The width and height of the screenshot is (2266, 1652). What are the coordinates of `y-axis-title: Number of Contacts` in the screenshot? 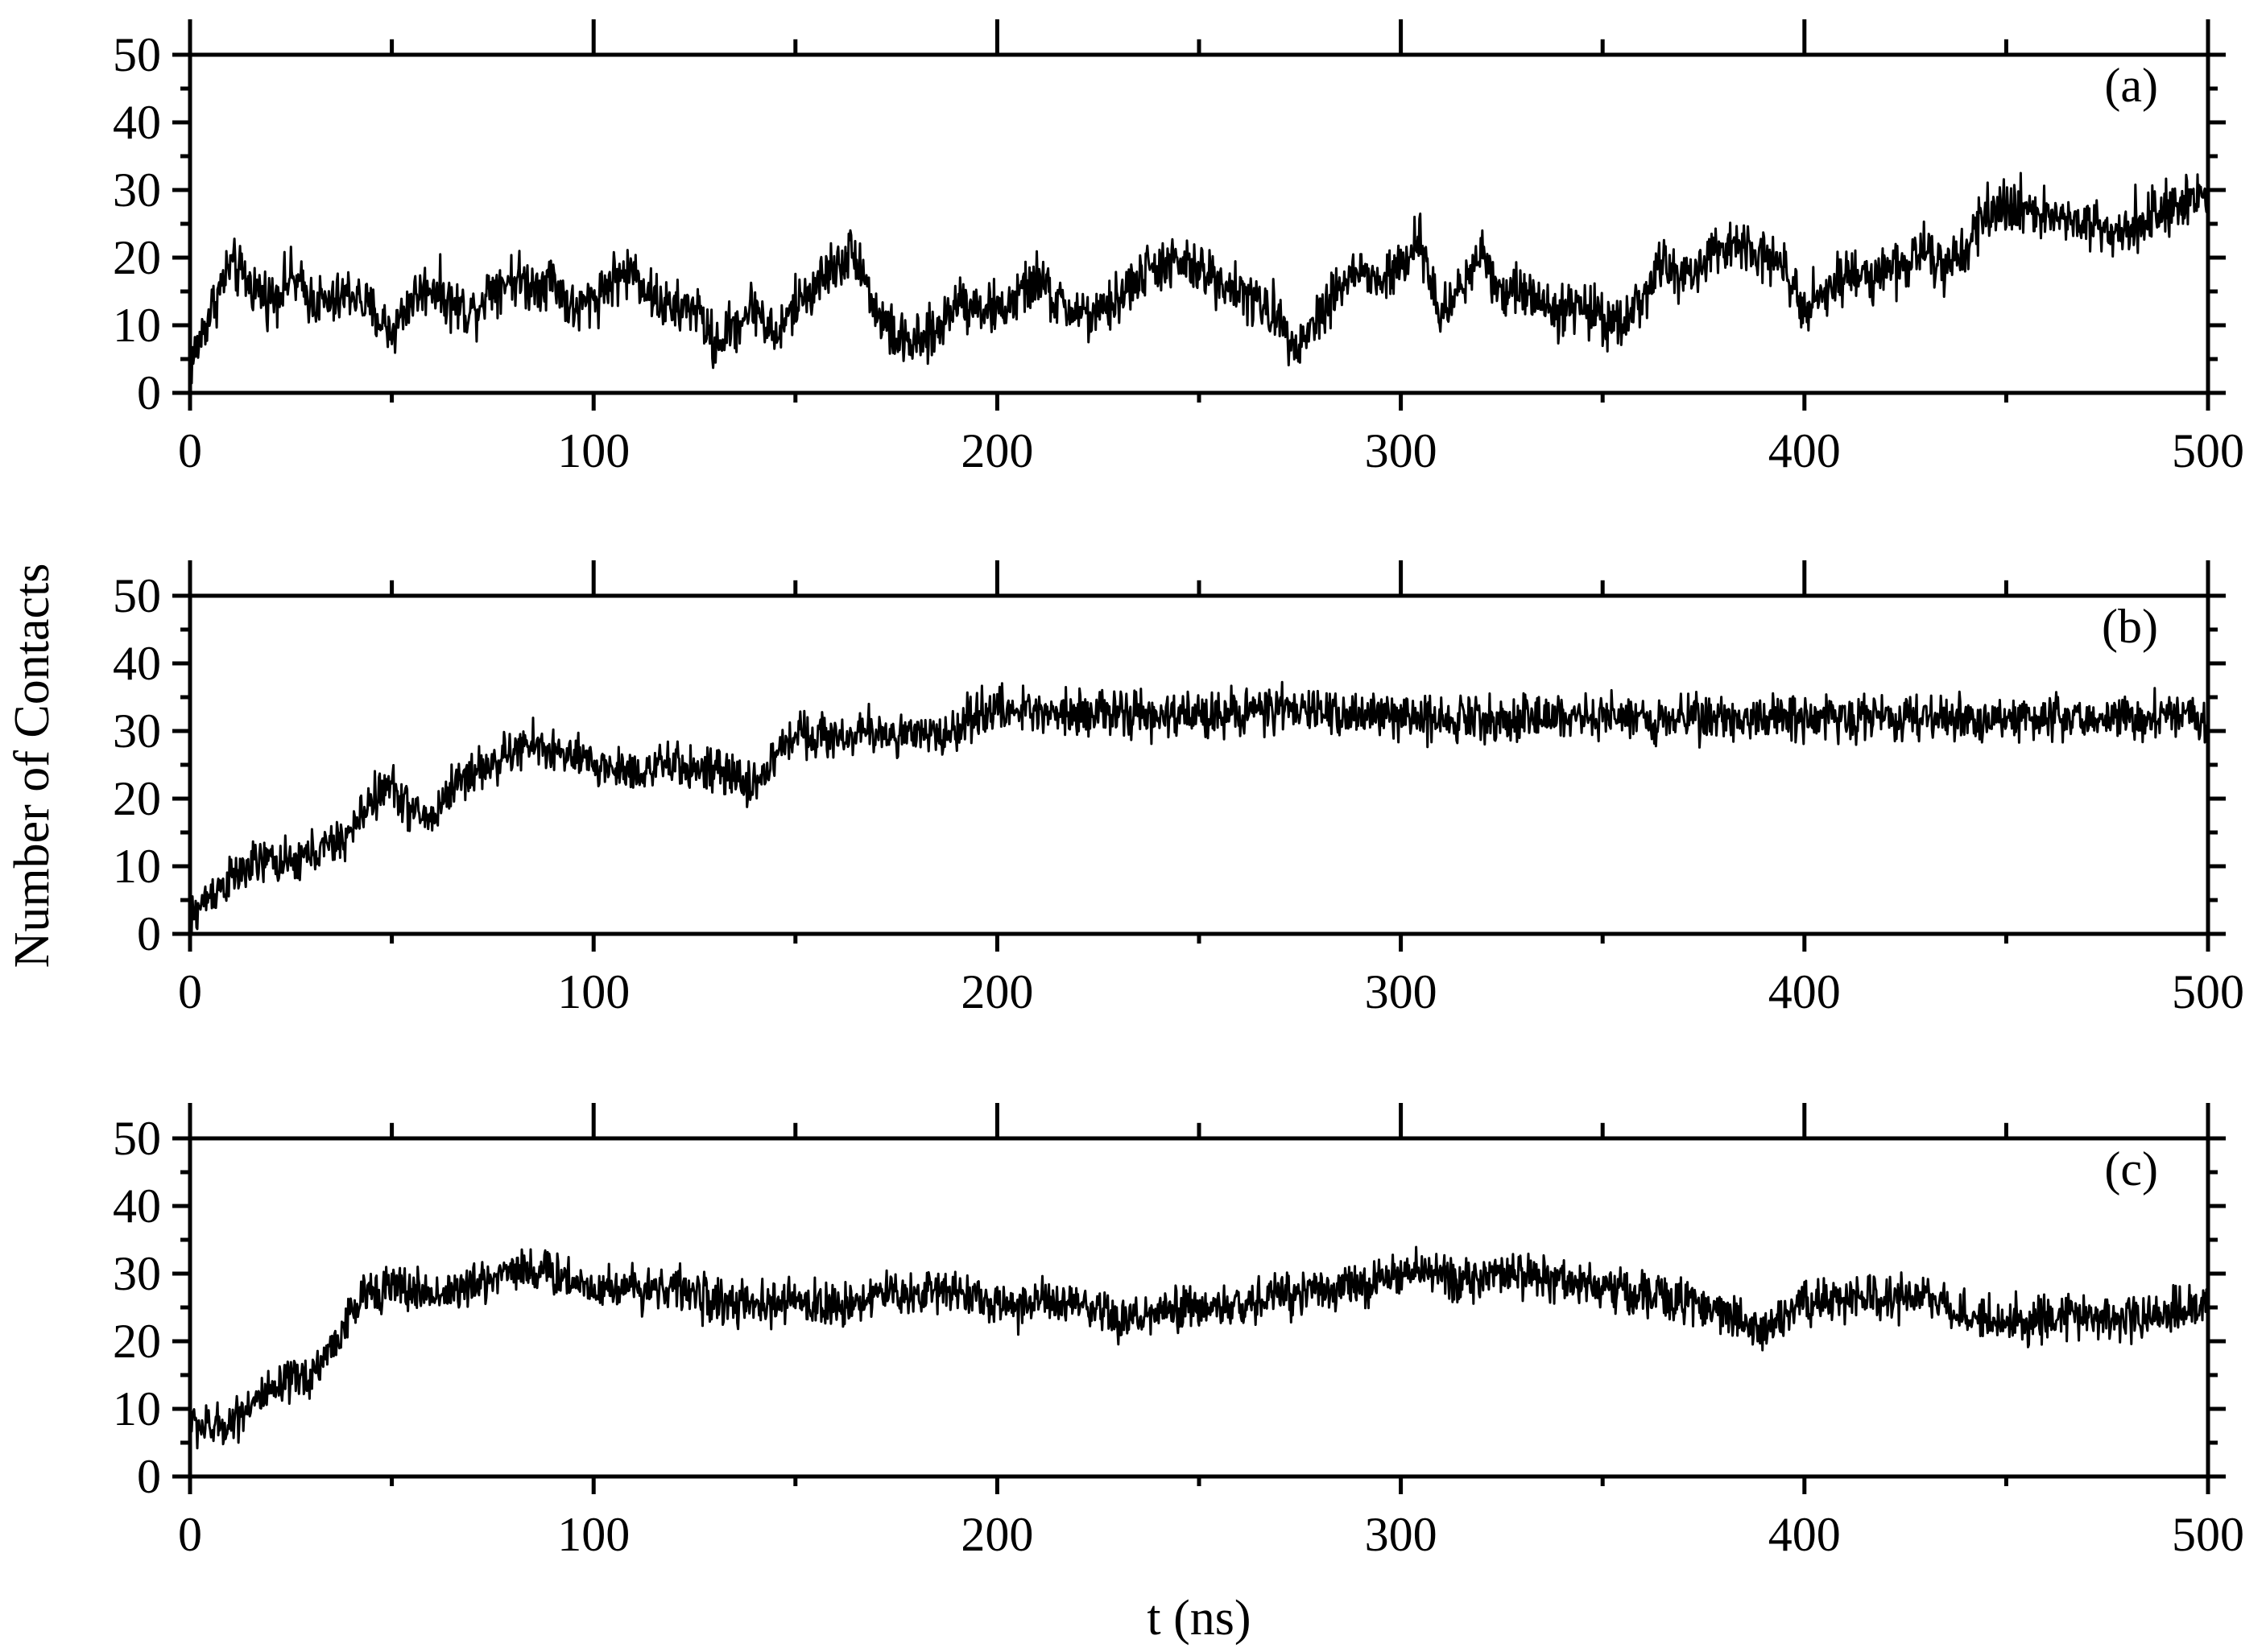 It's located at (32, 766).